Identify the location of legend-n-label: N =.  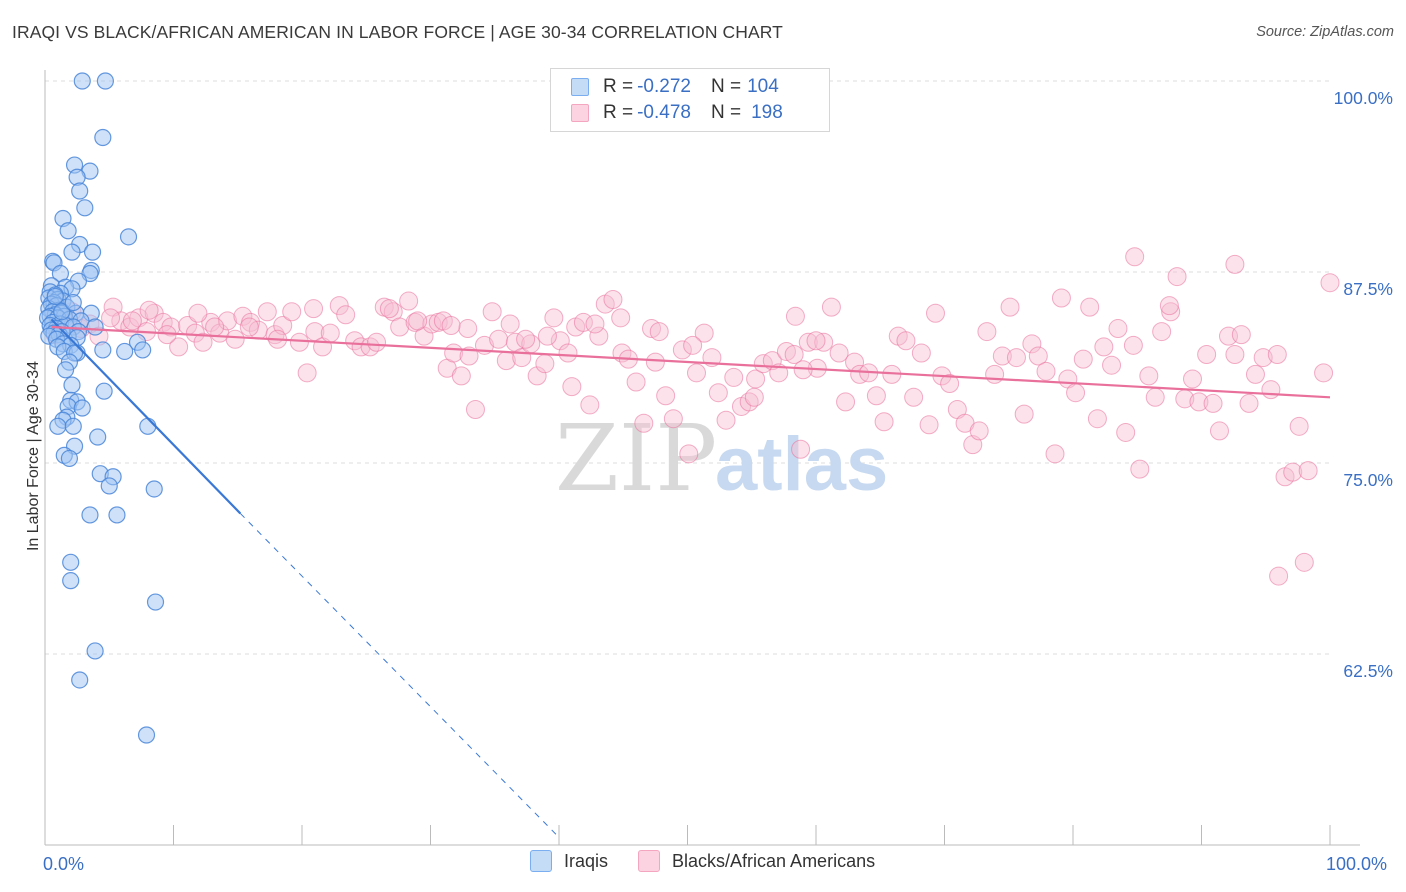
(726, 112).